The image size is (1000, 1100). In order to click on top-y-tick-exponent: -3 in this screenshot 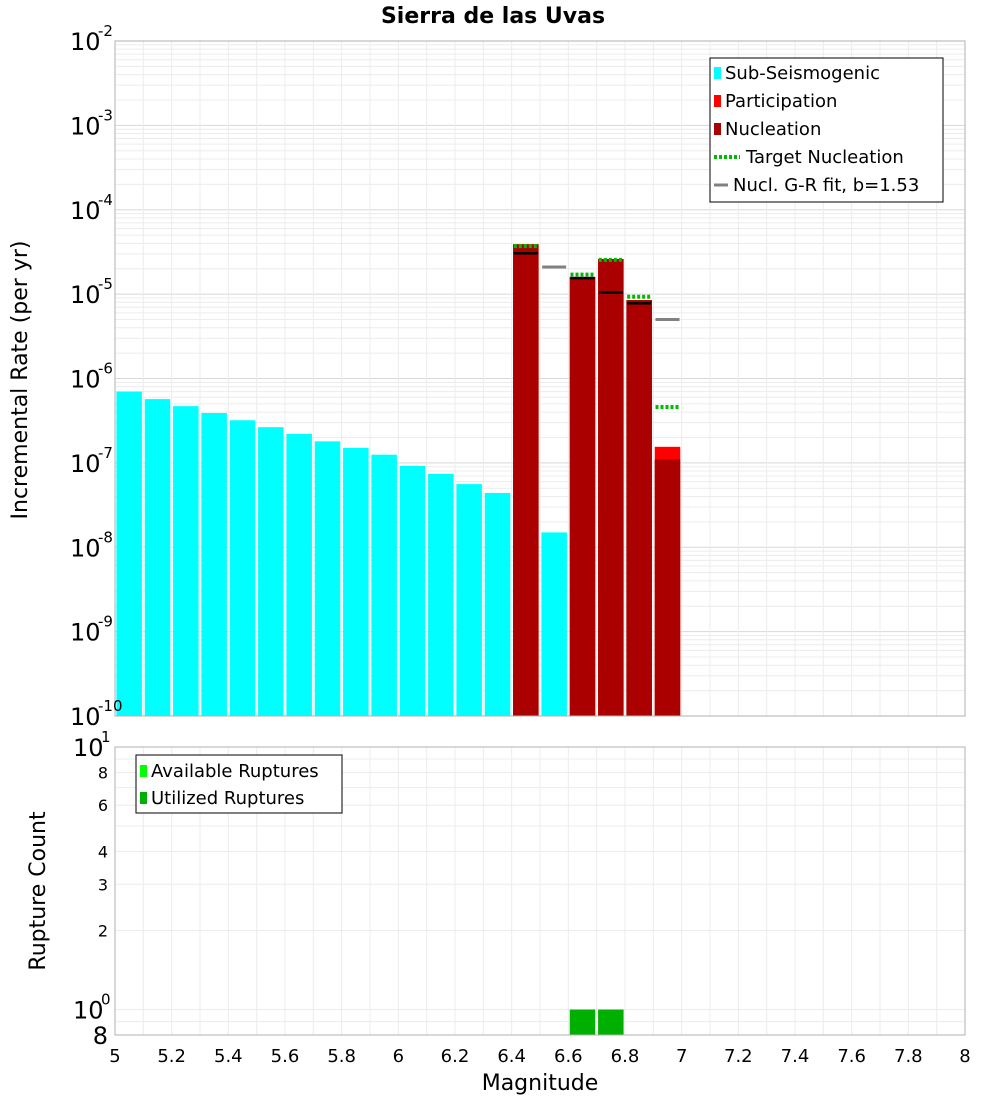, I will do `click(105, 115)`.